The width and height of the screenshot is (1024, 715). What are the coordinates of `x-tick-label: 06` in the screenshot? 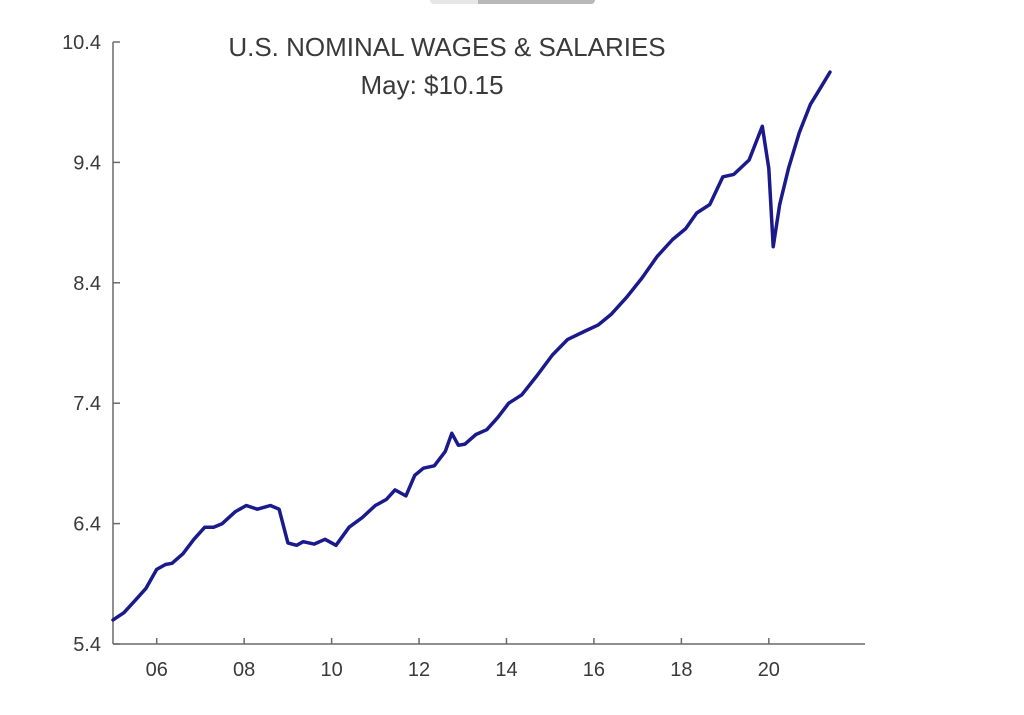 It's located at (157, 670).